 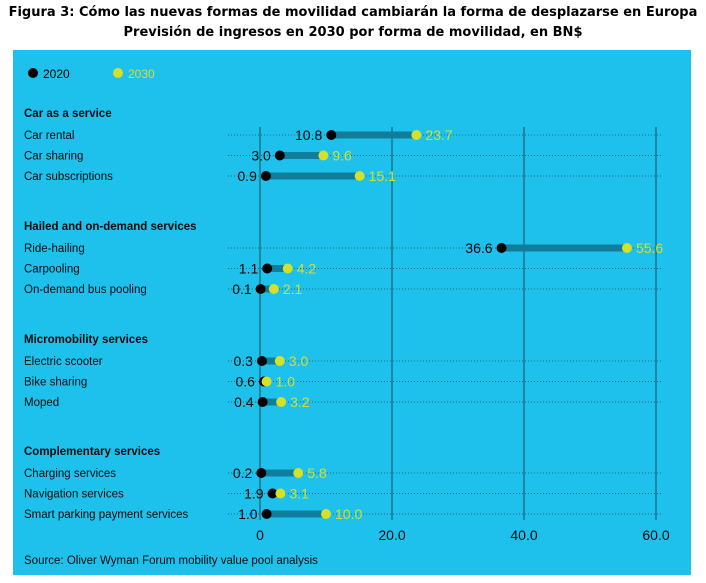 I want to click on legend-label-2020: 2020, so click(x=56, y=74).